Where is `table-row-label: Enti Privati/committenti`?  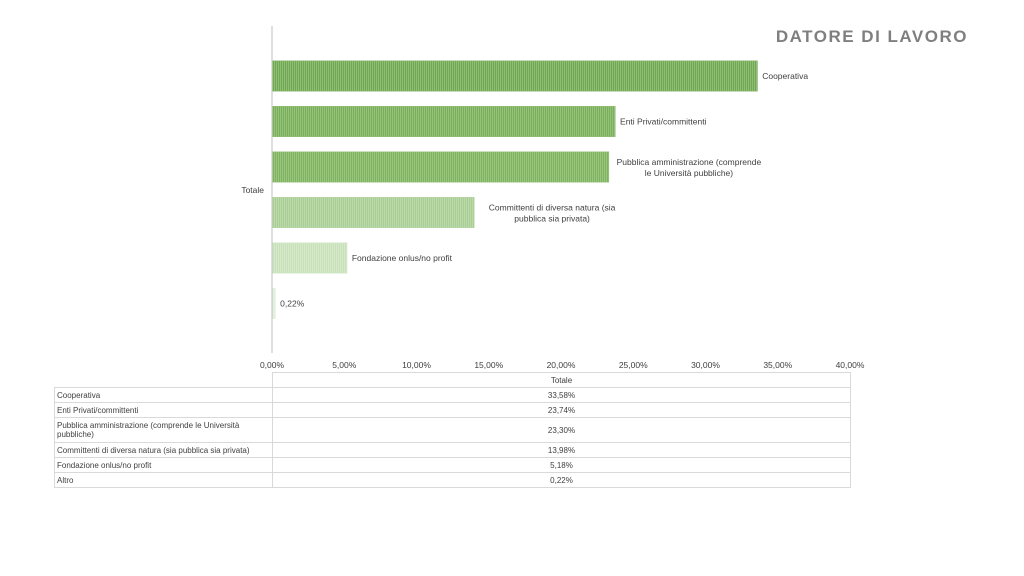
table-row-label: Enti Privati/committenti is located at coordinates (163, 410).